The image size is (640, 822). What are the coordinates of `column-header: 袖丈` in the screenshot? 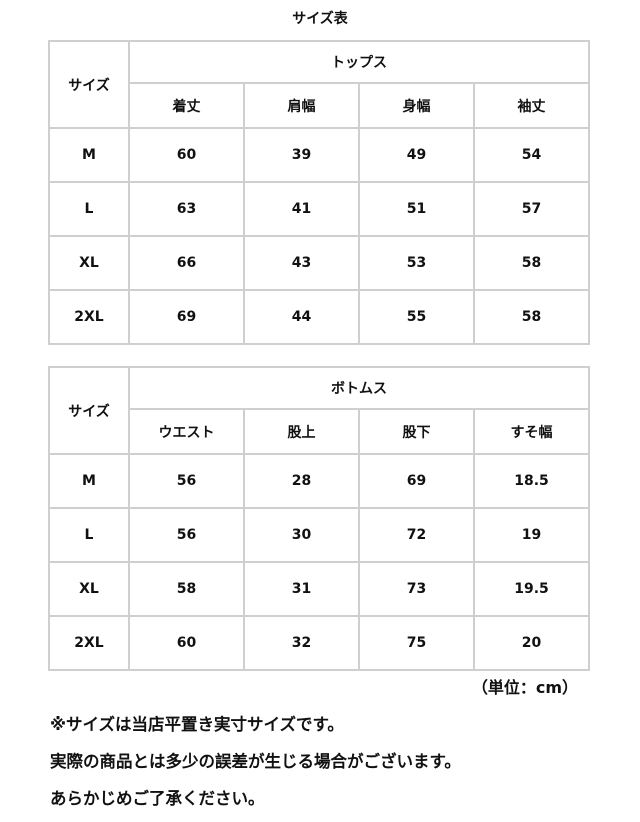 It's located at (531, 105).